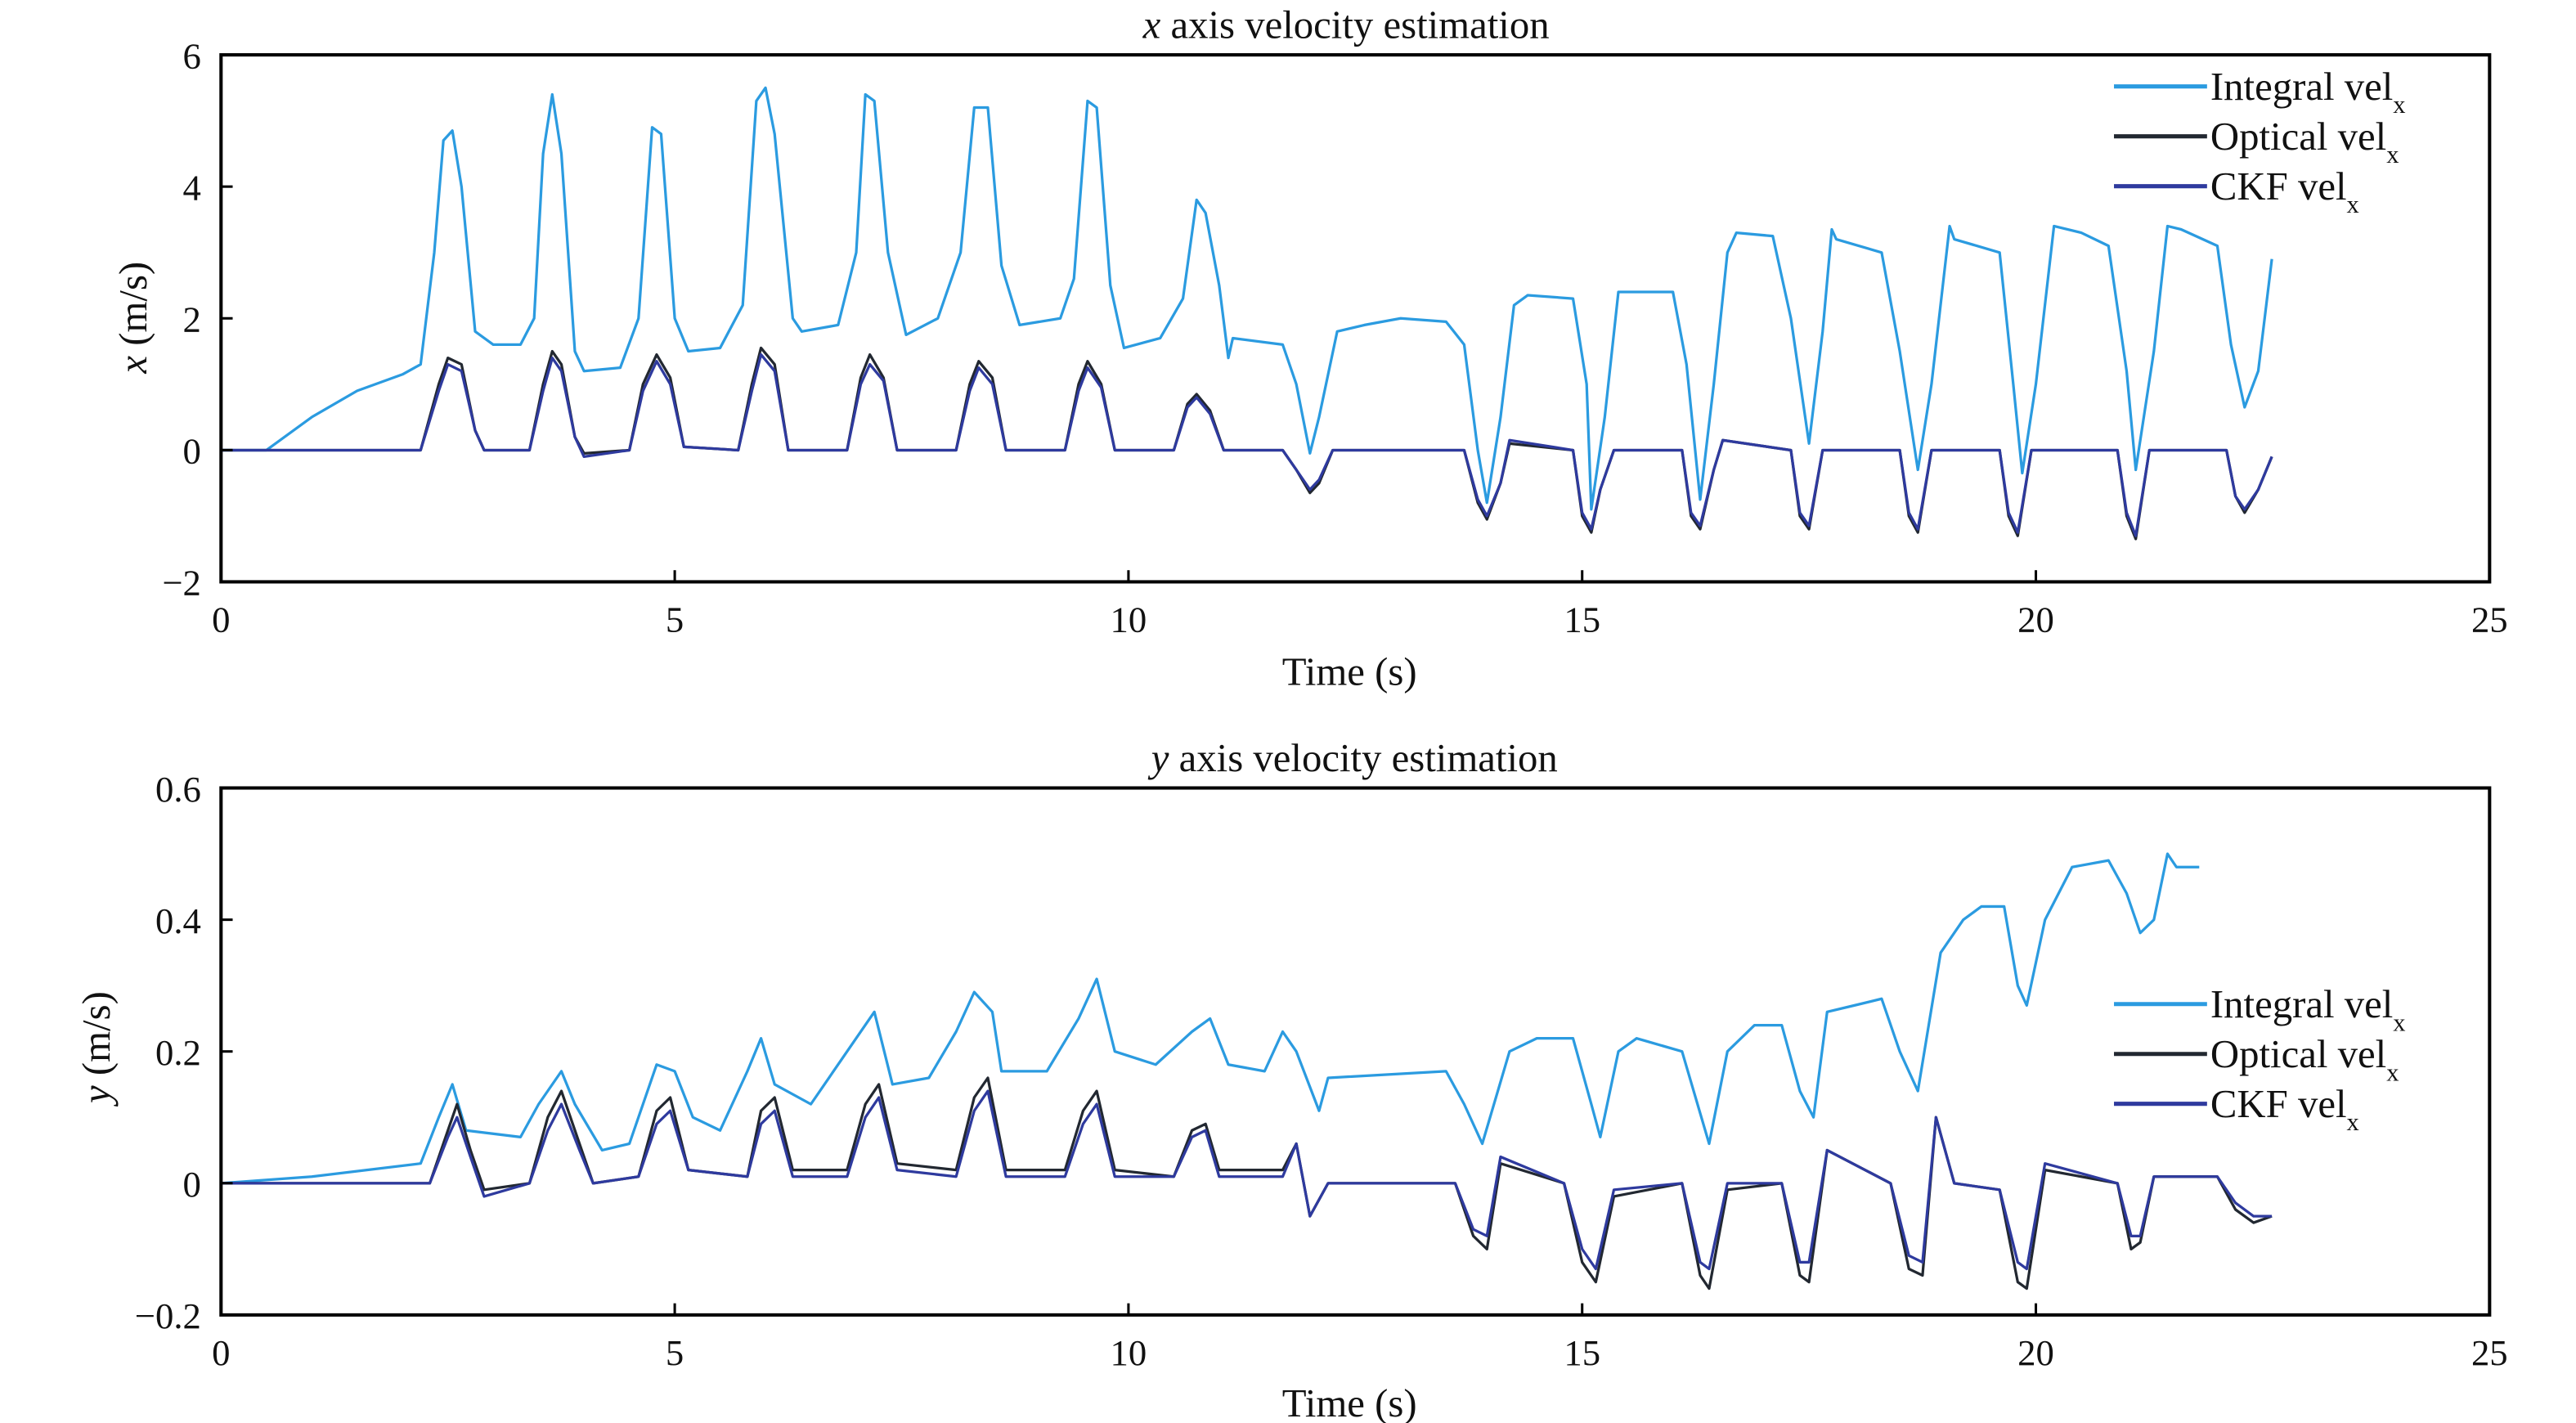  I want to click on chart-title: x axis velocity estimation, so click(1346, 25).